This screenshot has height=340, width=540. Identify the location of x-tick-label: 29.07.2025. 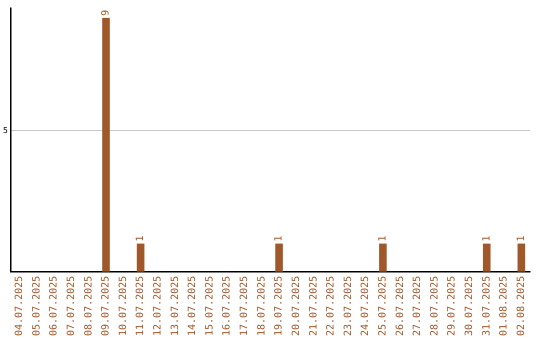
(452, 306).